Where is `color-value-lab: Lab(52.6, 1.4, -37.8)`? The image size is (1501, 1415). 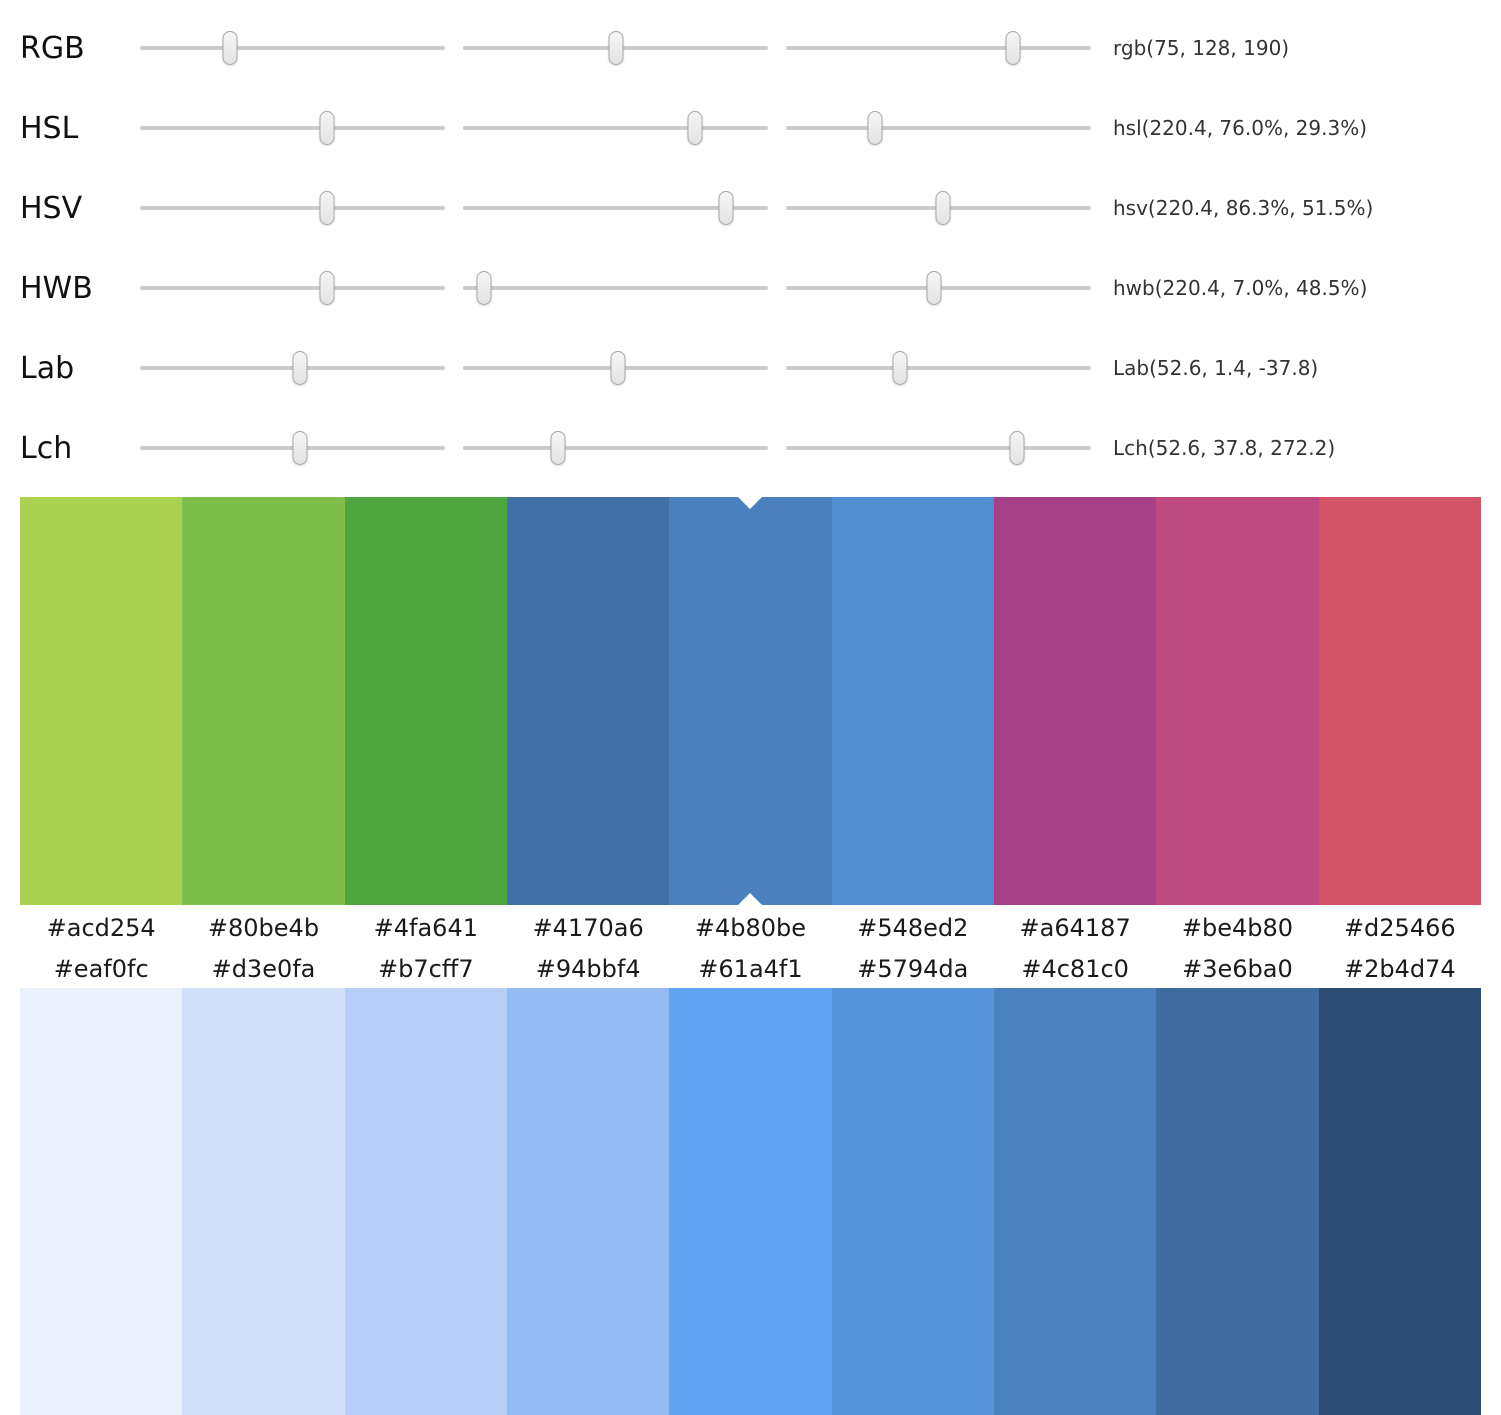
color-value-lab: Lab(52.6, 1.4, -37.8) is located at coordinates (1216, 368).